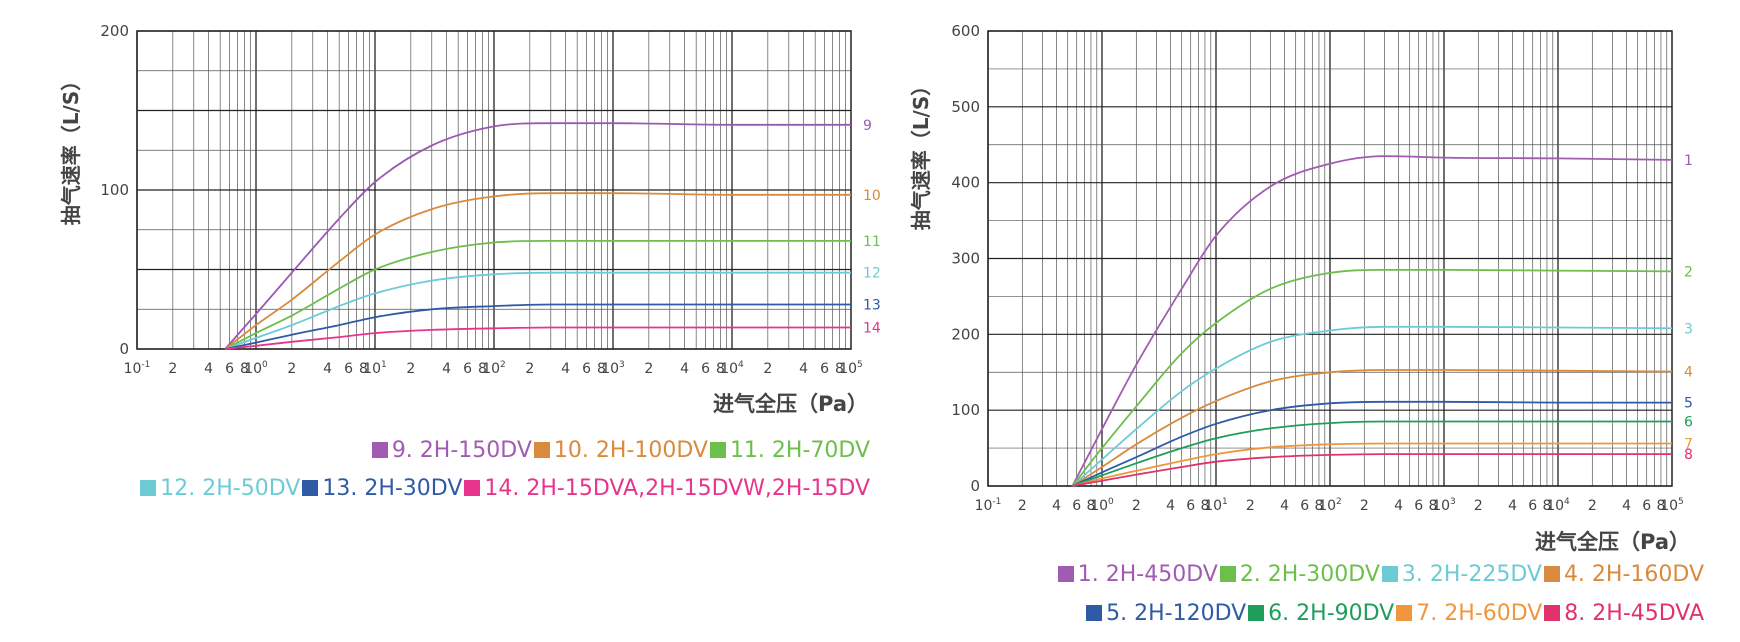  I want to click on legend-label: 2. 2H-300DV, so click(1309, 574).